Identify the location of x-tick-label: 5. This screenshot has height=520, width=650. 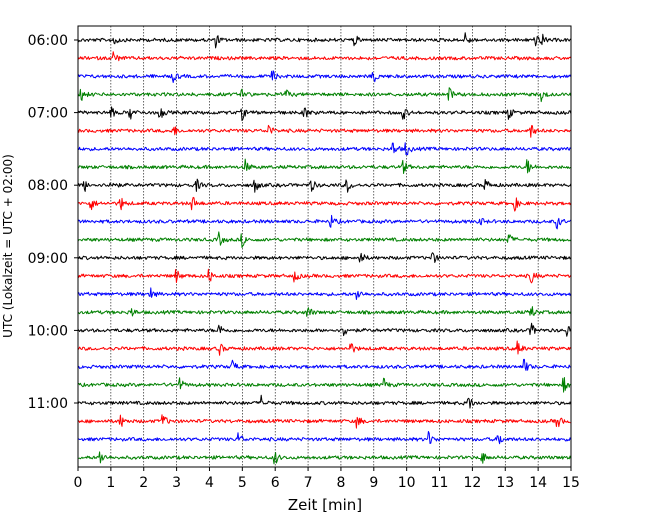
(242, 483).